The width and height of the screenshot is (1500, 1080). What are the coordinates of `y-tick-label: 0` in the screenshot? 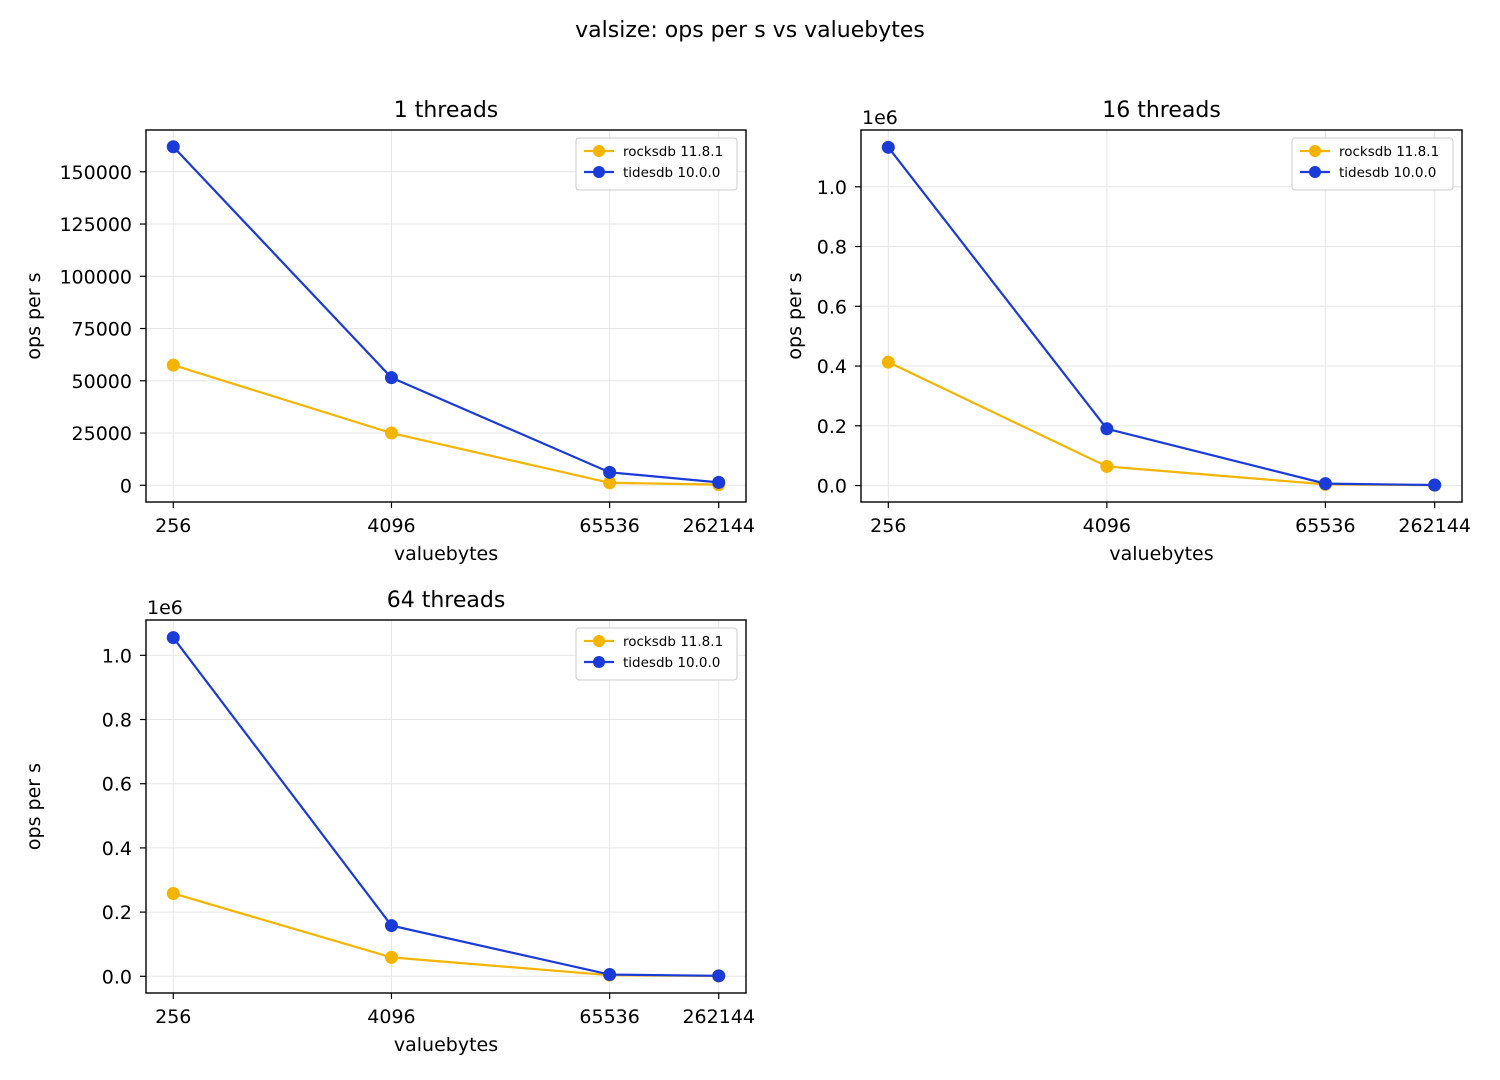 It's located at (126, 486).